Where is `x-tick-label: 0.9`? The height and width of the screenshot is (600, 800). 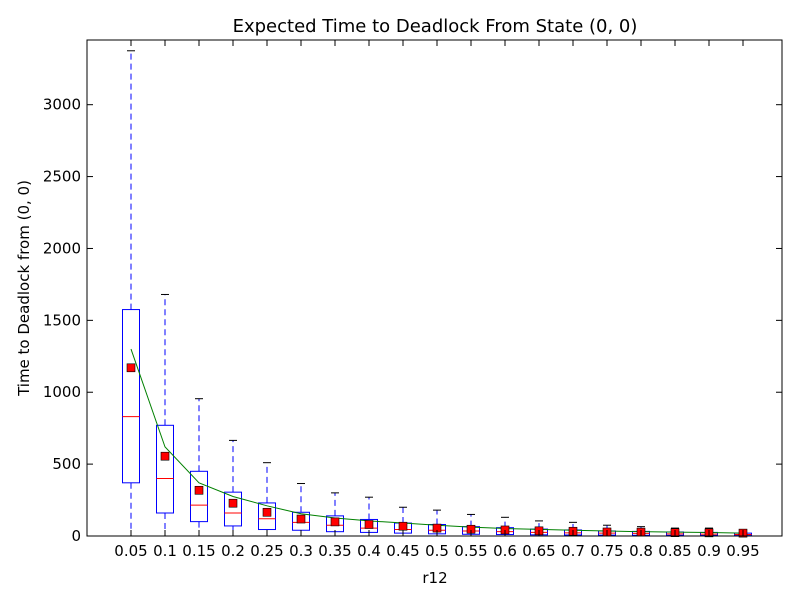 x-tick-label: 0.9 is located at coordinates (709, 551).